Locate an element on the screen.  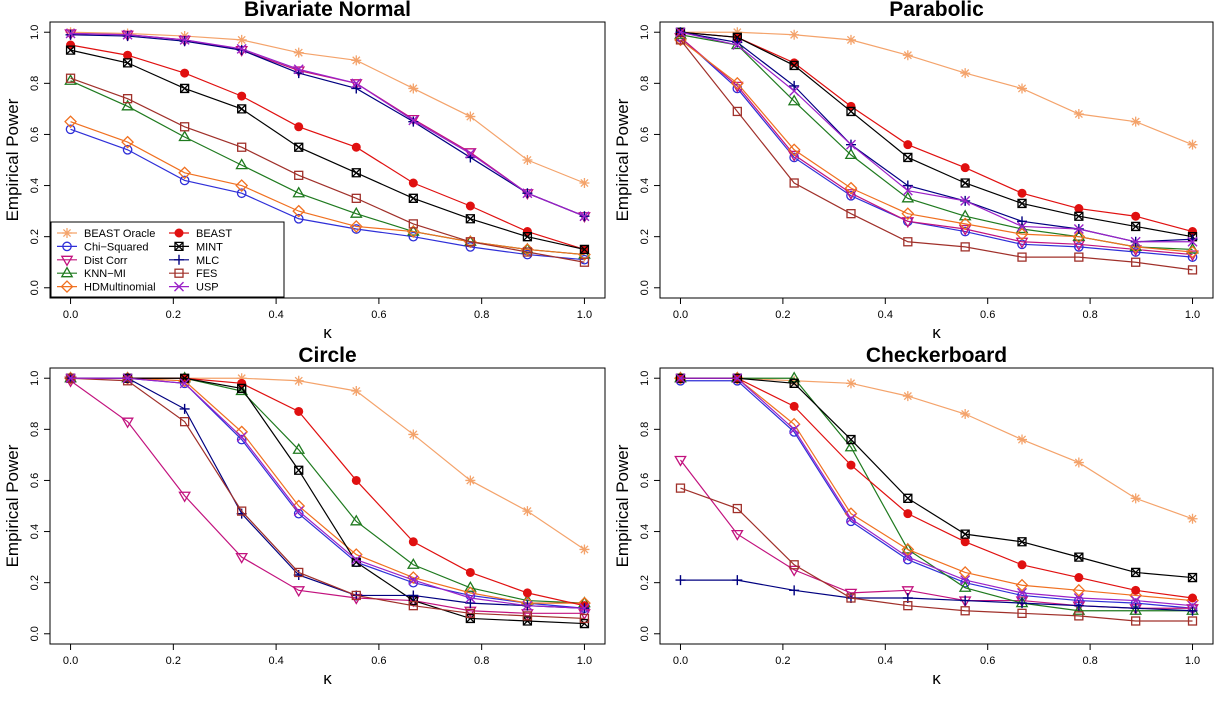
legend-label: KNN−MI is located at coordinates (105, 274).